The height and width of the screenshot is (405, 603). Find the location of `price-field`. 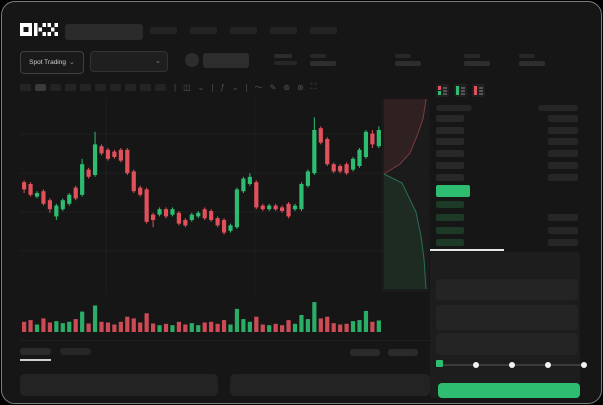

price-field is located at coordinates (507, 289).